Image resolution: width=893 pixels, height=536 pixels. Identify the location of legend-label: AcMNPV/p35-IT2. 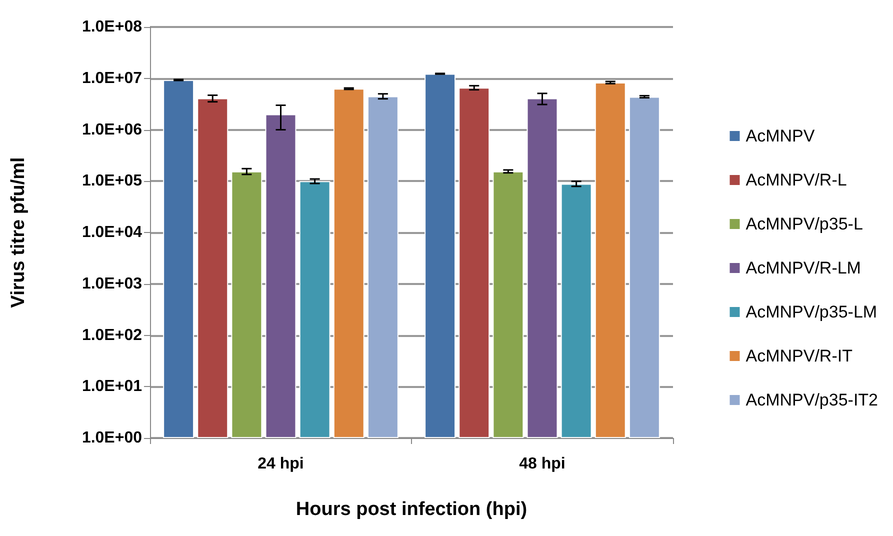
(812, 400).